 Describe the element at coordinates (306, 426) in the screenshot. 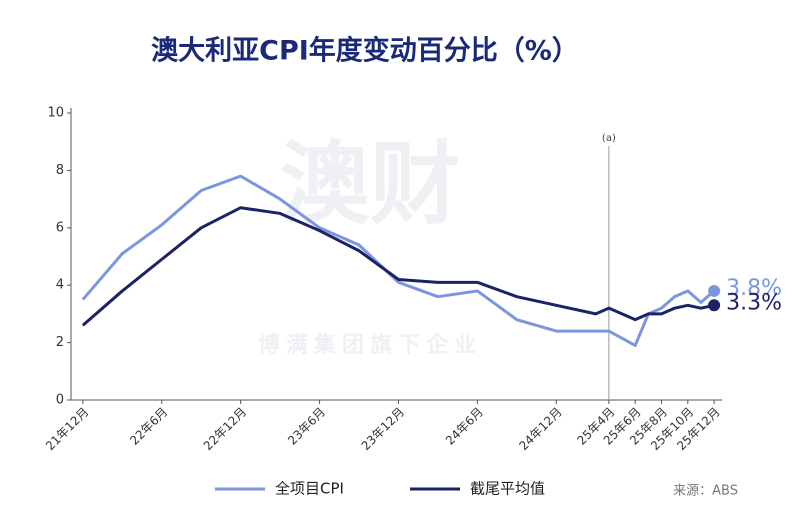

I see `x-tick-label: 23年6月` at that location.